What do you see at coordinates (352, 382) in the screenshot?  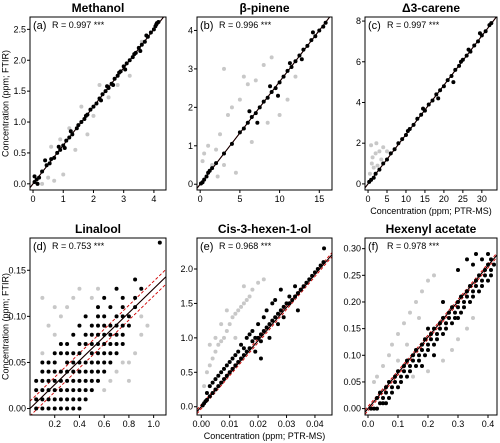 I see `y-tick-label: 0.05` at bounding box center [352, 382].